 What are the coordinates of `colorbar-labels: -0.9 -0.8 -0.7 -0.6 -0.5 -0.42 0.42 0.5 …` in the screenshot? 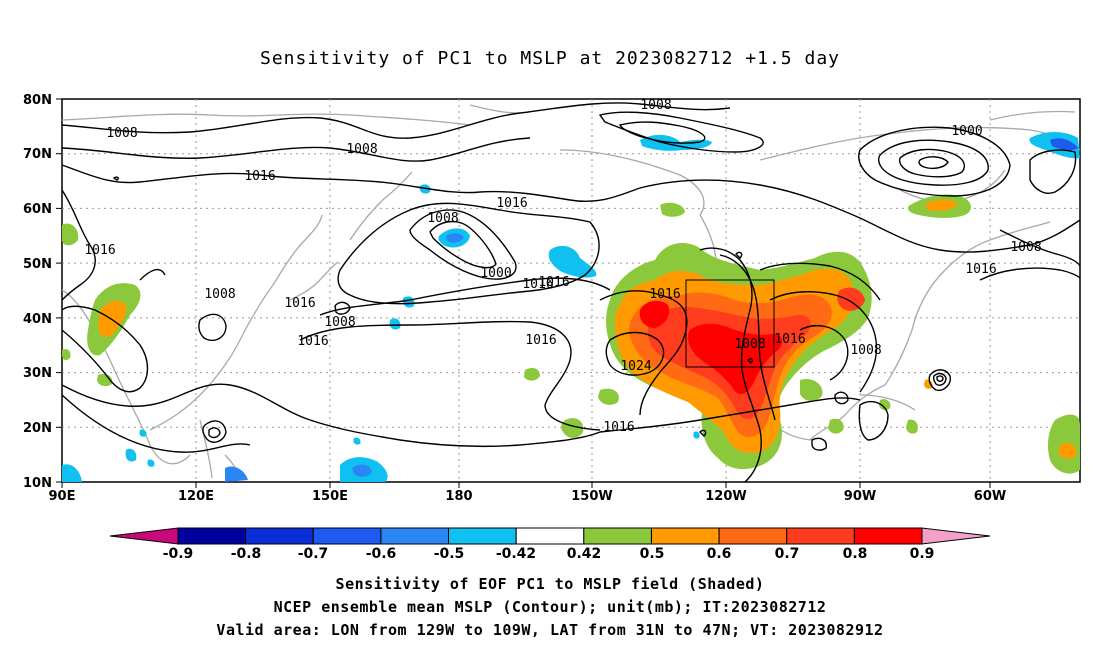 It's located at (549, 554).